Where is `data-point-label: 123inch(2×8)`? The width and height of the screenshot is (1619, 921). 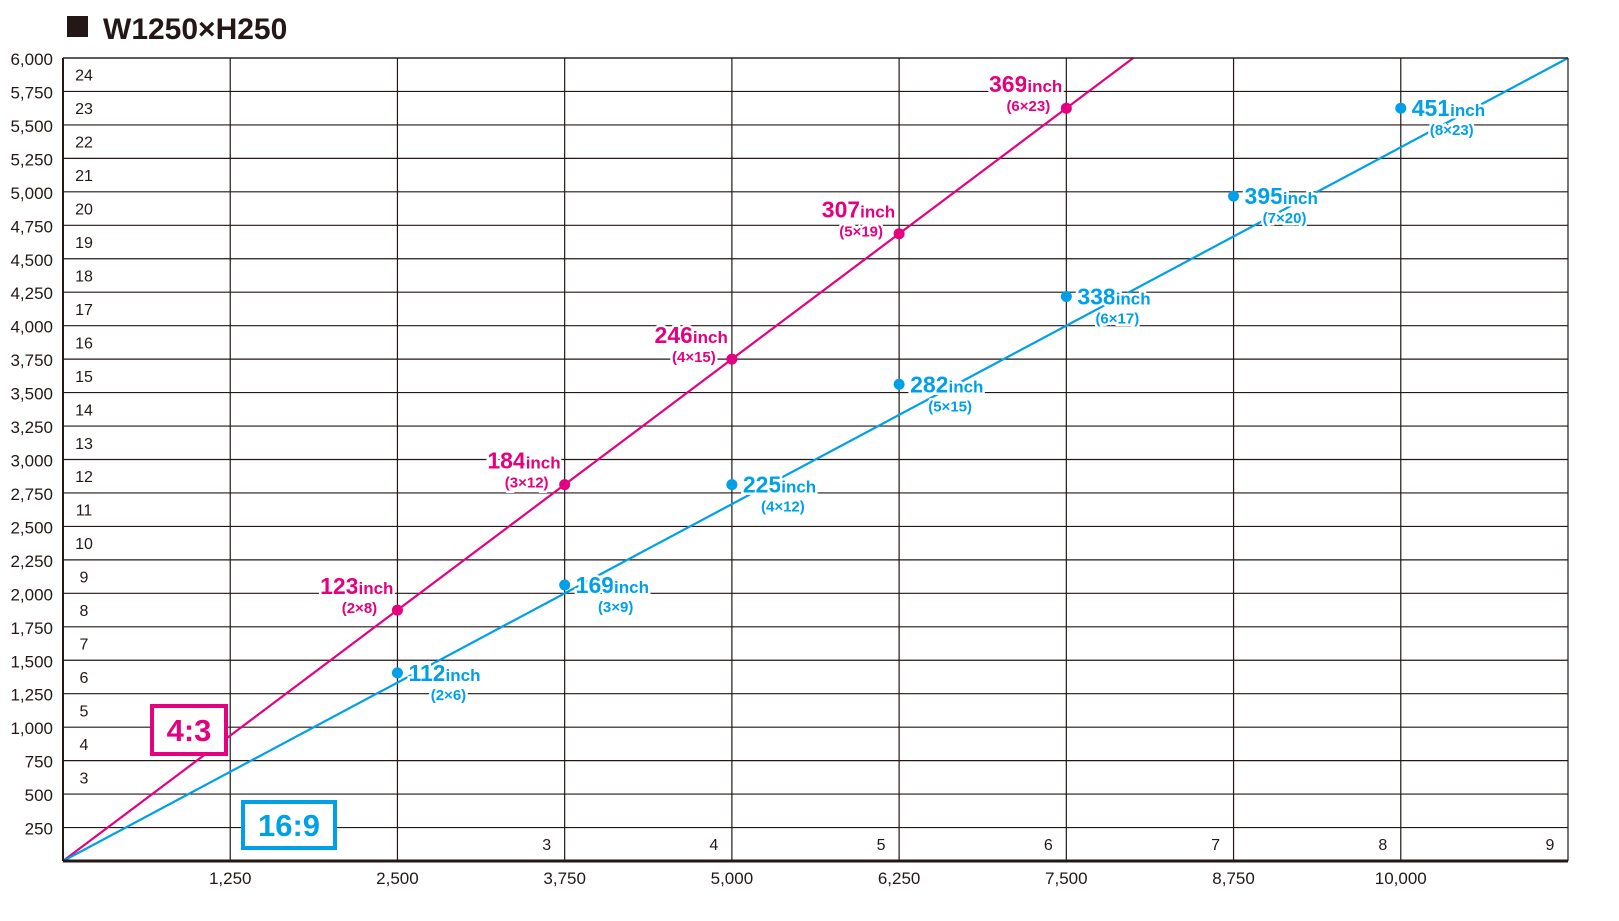 data-point-label: 123inch(2×8) is located at coordinates (357, 595).